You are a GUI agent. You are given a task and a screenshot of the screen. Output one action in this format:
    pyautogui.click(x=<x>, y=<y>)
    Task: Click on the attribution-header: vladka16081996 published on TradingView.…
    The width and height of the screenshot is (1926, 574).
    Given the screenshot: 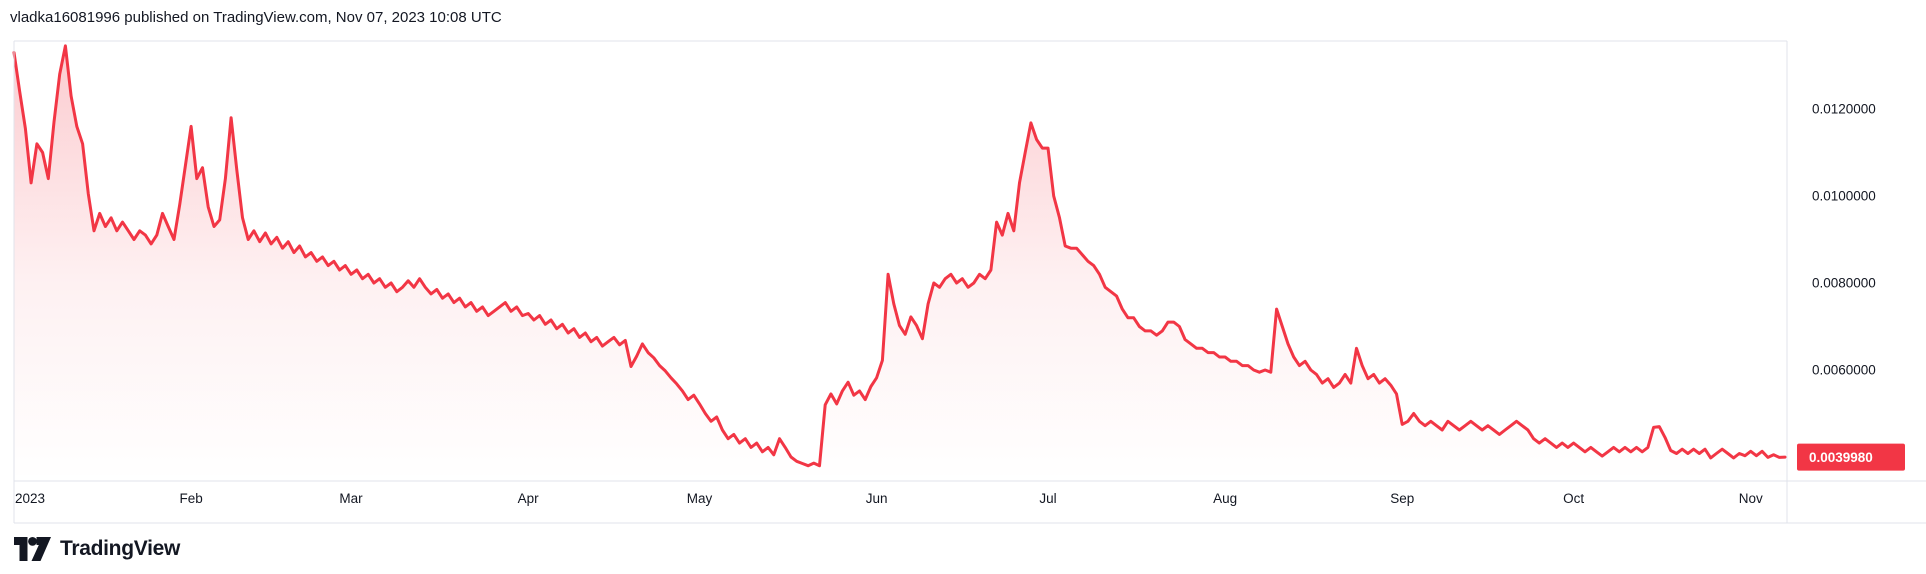 What is the action you would take?
    pyautogui.click(x=256, y=17)
    